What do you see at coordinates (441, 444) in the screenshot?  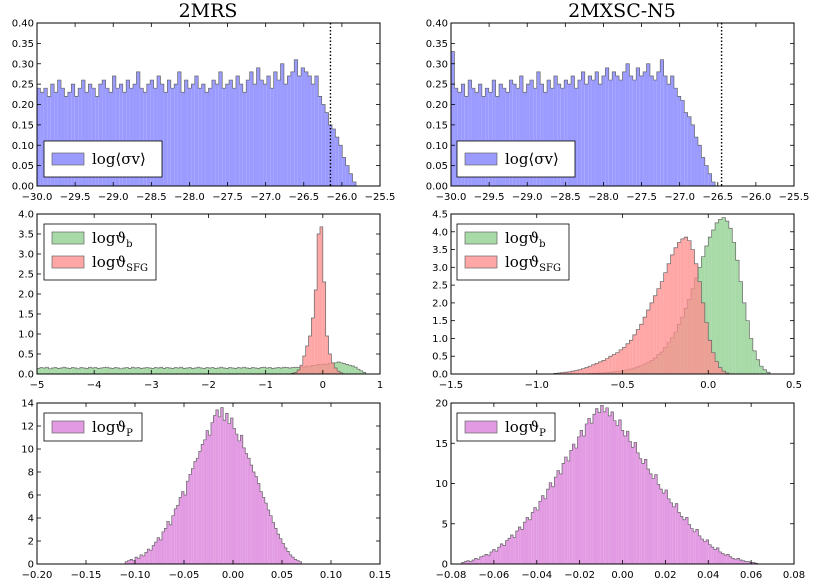 I see `y-tick-label: 15` at bounding box center [441, 444].